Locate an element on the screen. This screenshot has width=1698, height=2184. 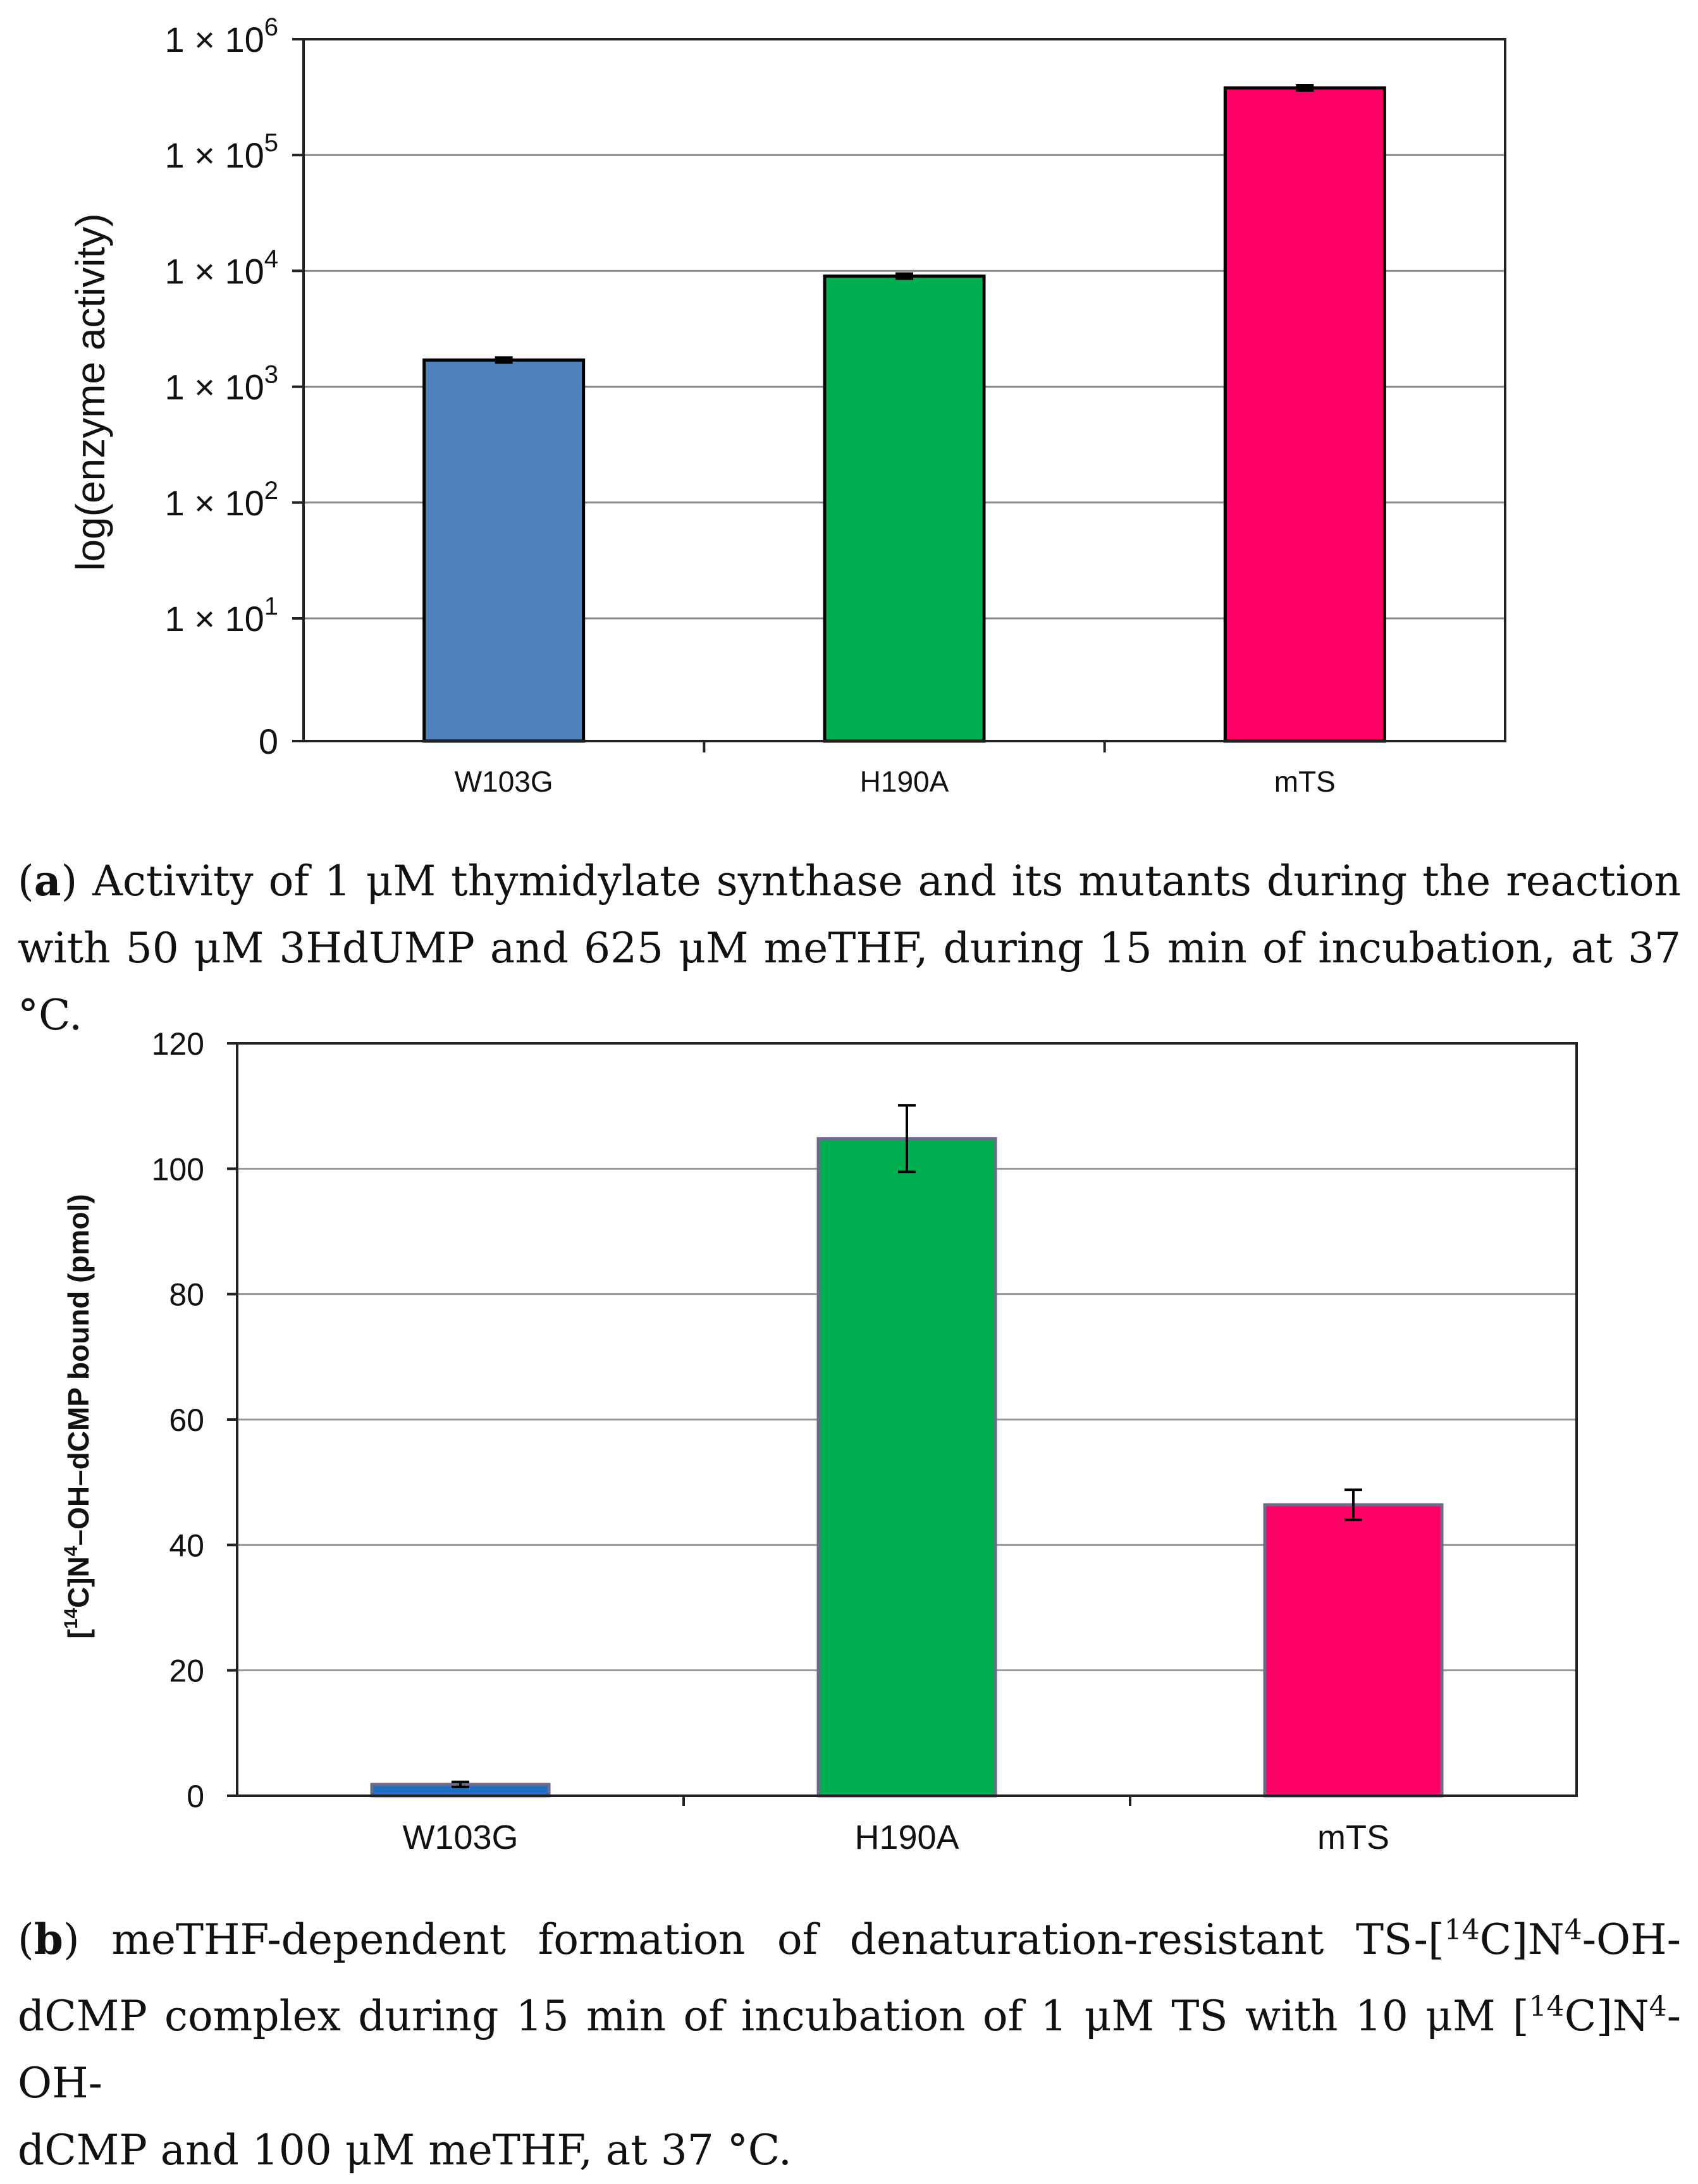
caption-b-label: b is located at coordinates (48, 1939).